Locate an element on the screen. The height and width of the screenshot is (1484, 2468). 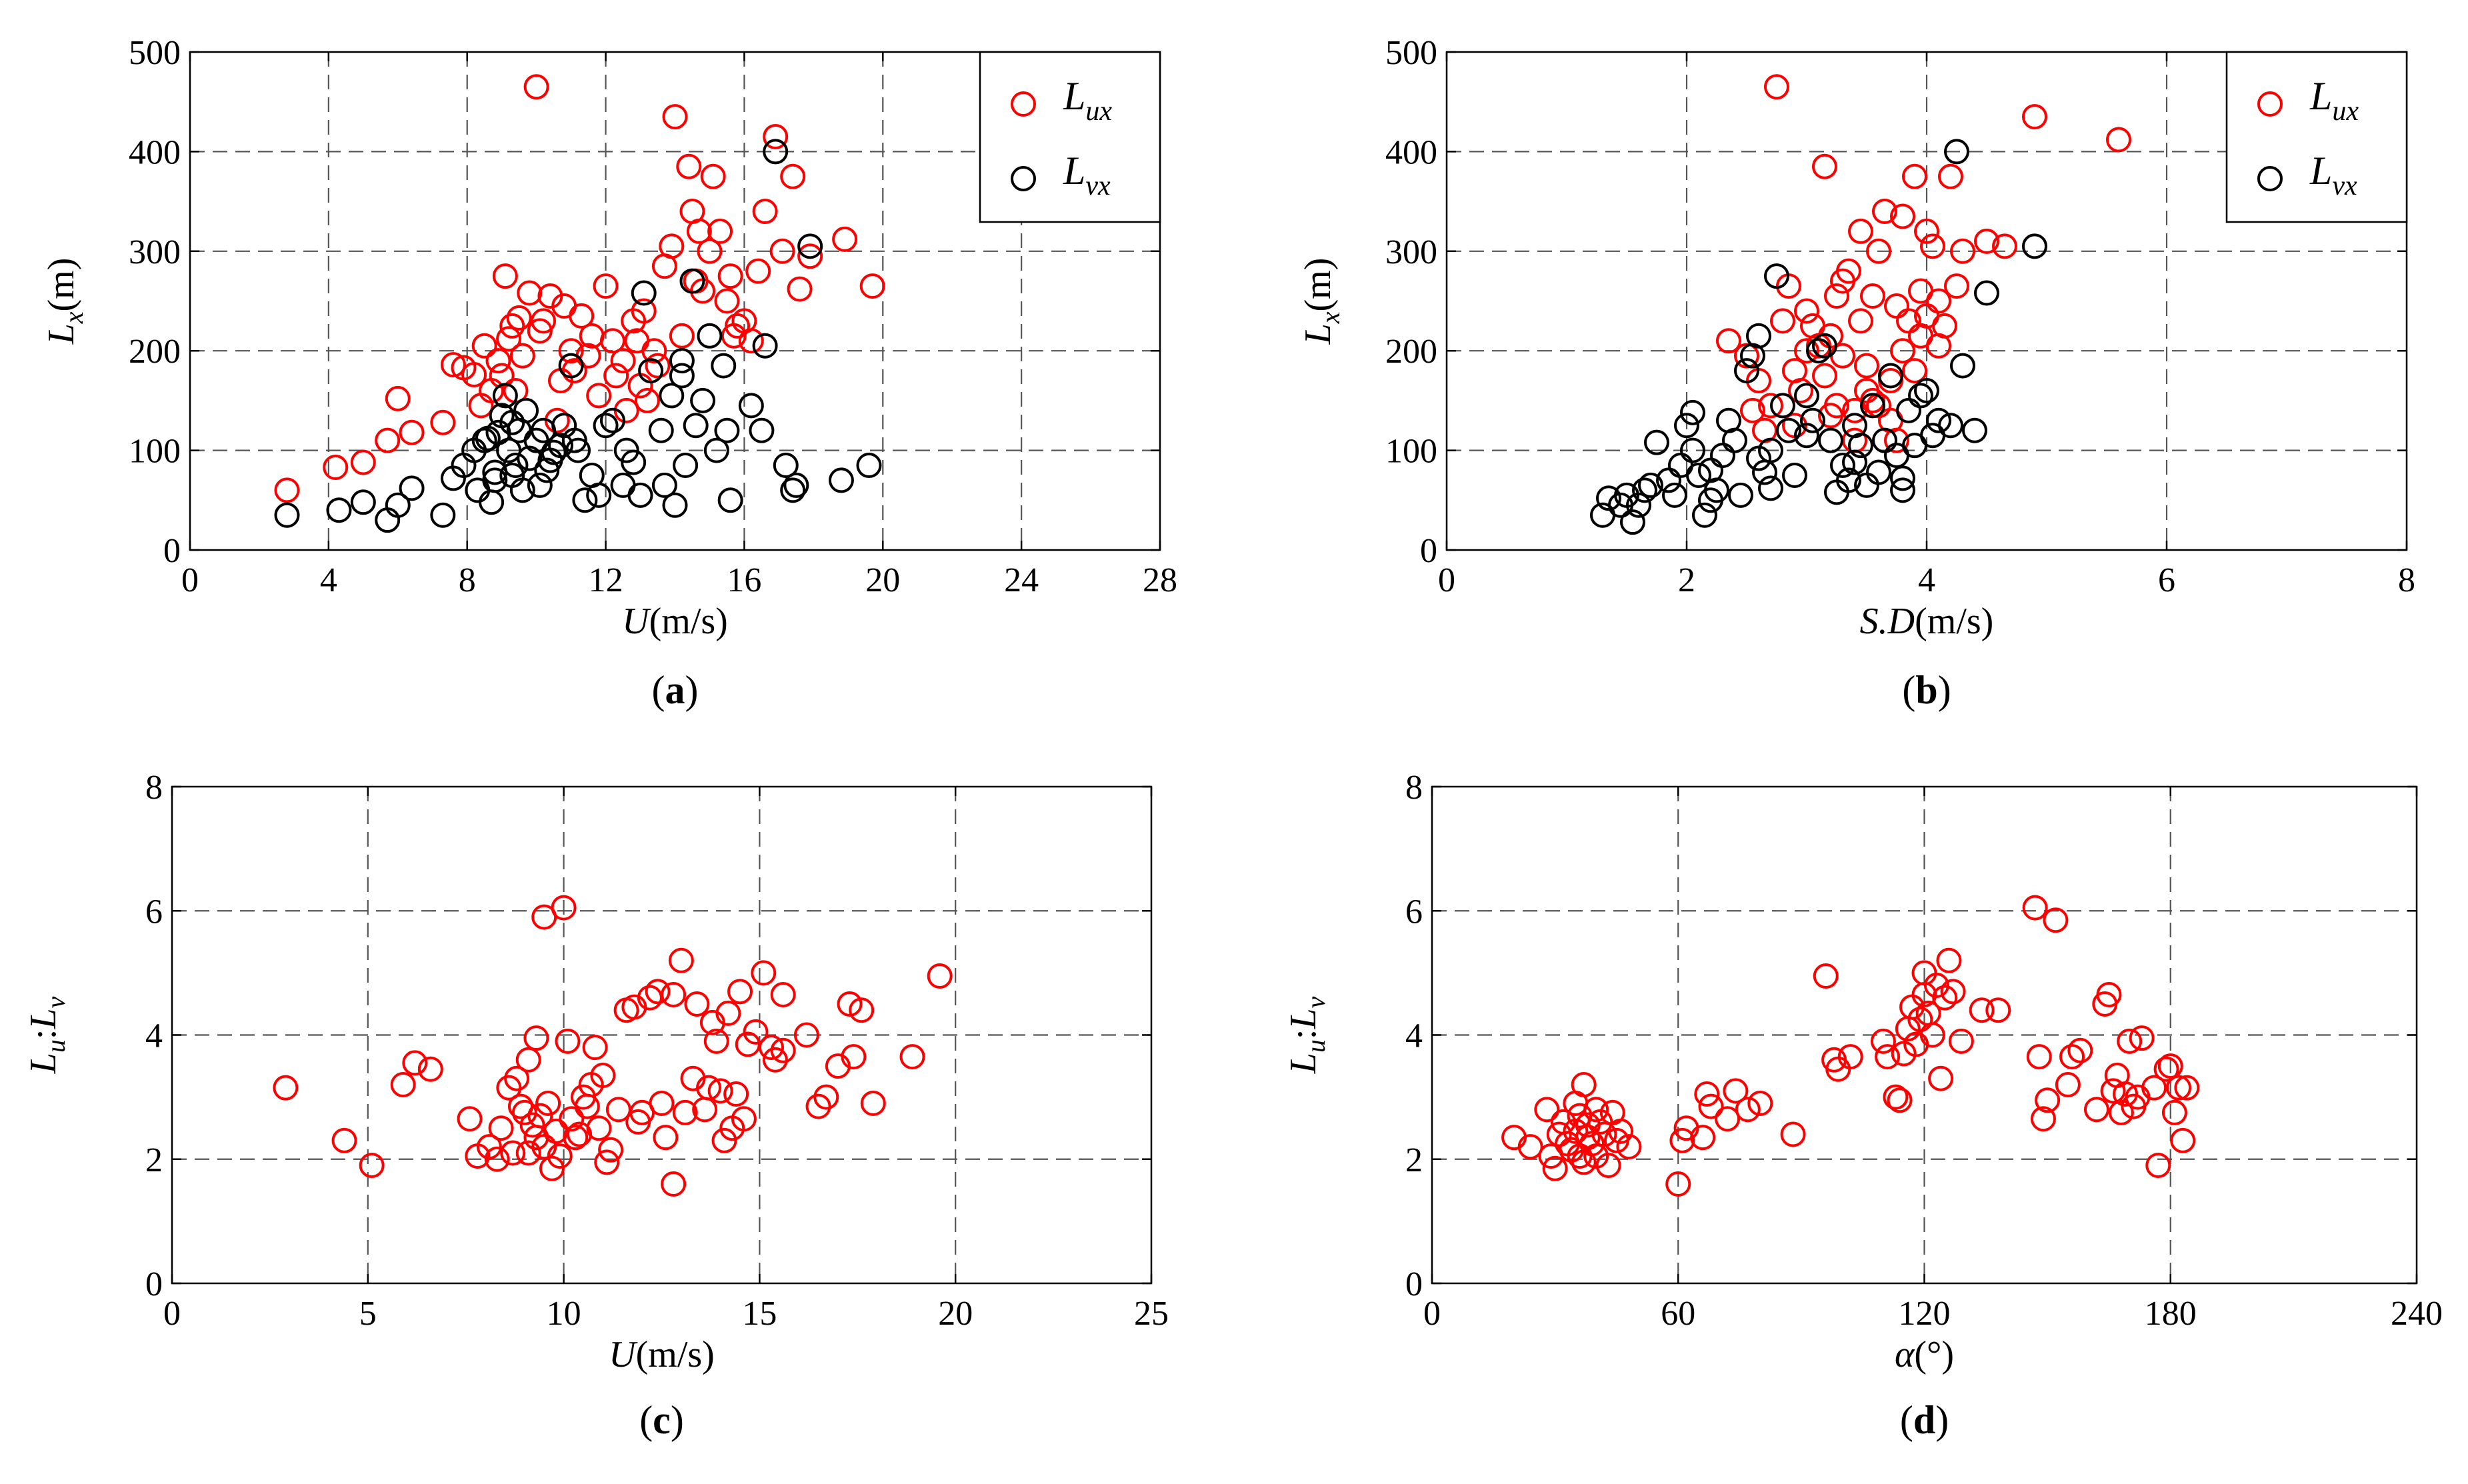
x-tick-label: 2 is located at coordinates (1686, 580).